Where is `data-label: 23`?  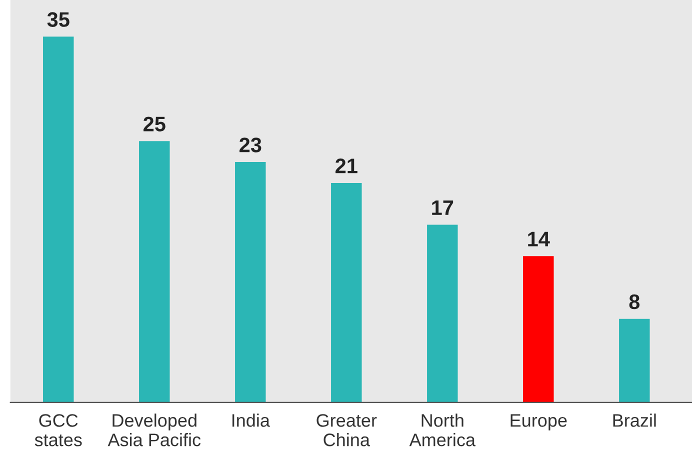
data-label: 23 is located at coordinates (251, 145).